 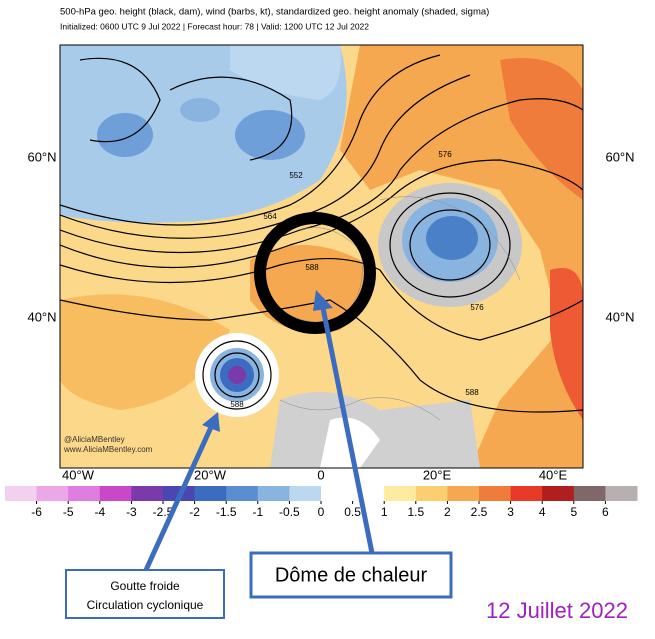 I want to click on contour-label: 552, so click(x=296, y=175).